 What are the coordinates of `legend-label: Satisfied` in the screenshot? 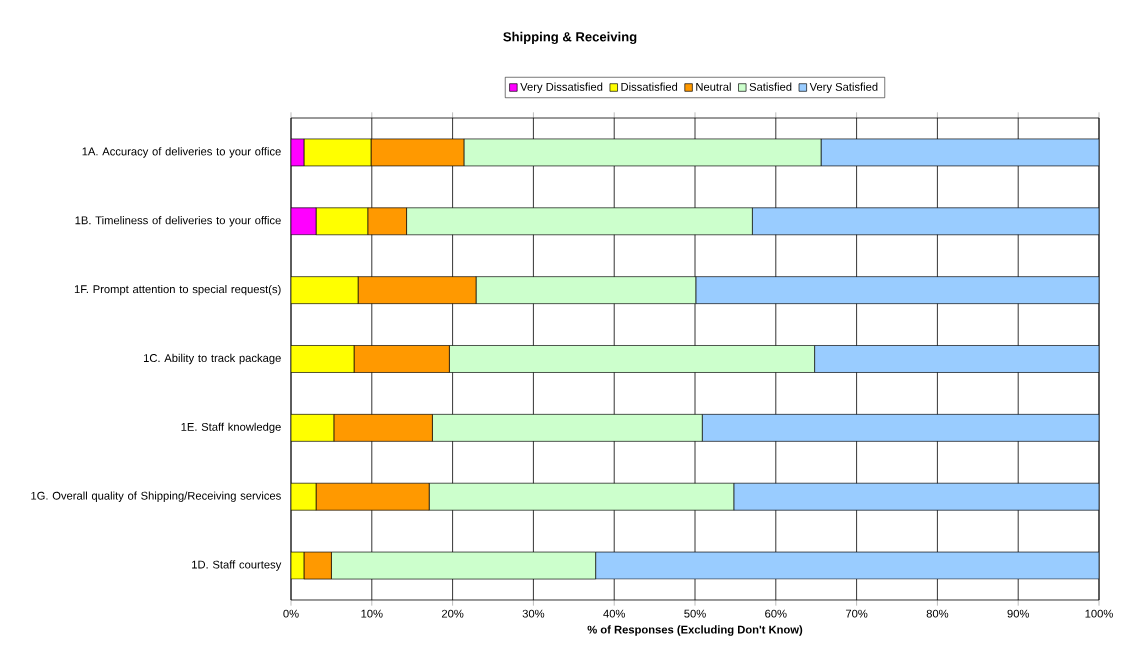 It's located at (770, 86).